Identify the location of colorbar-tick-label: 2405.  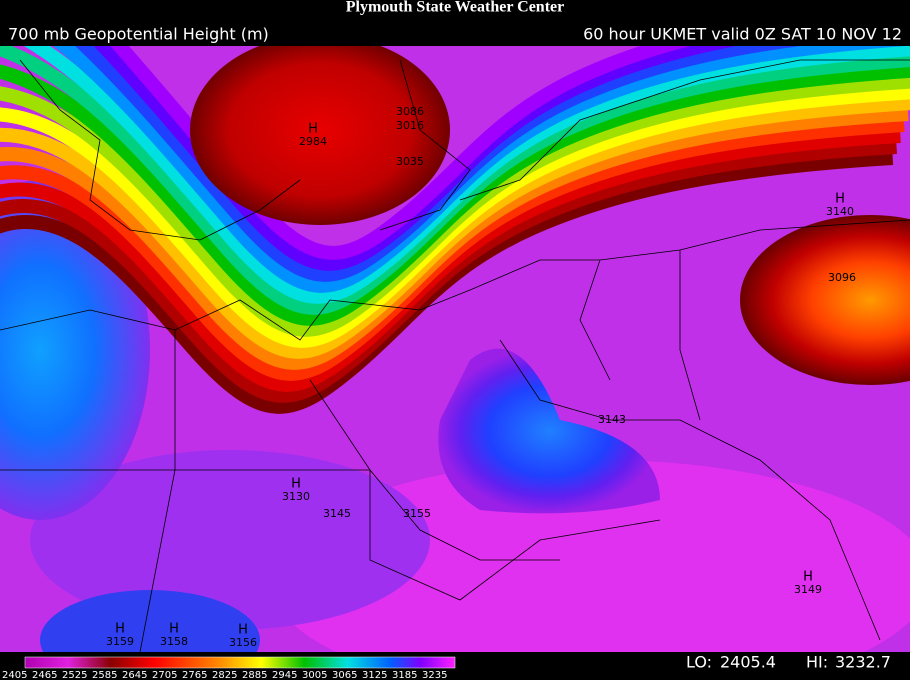
(14, 675).